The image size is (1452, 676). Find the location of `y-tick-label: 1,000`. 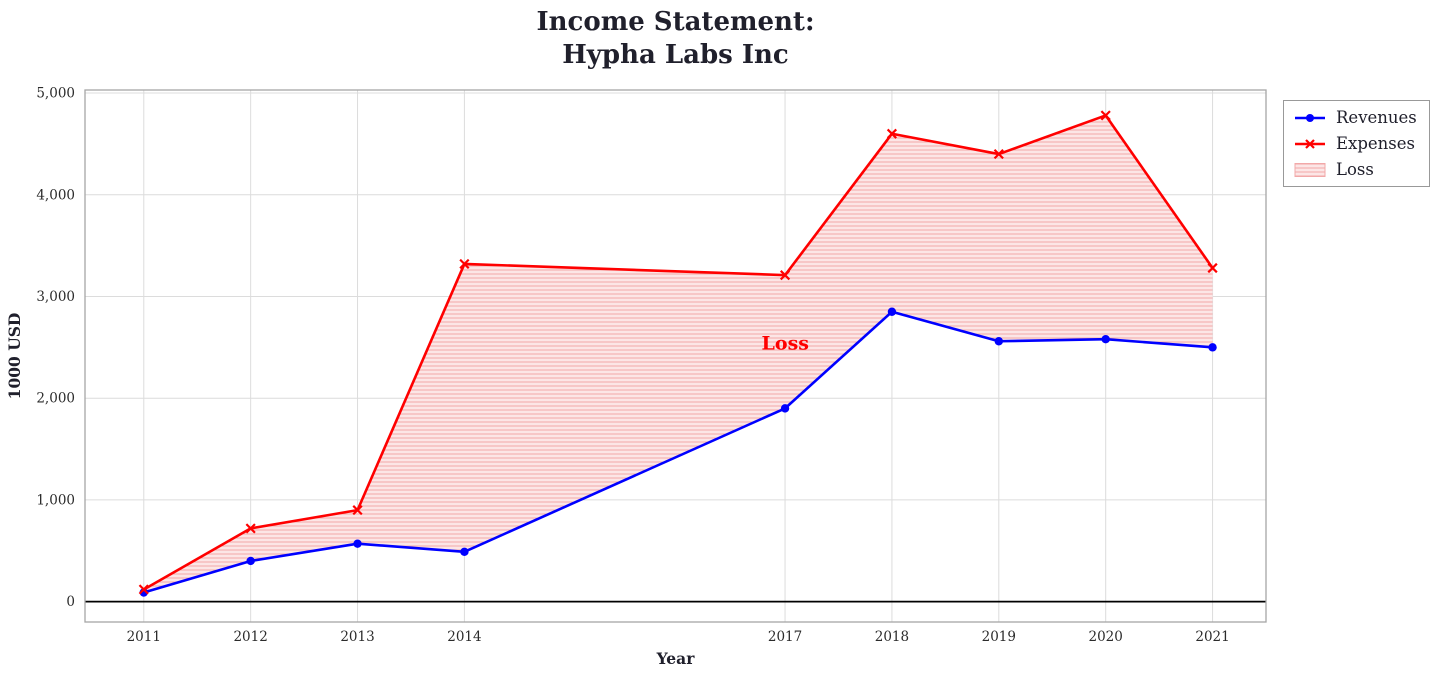

y-tick-label: 1,000 is located at coordinates (55, 500).